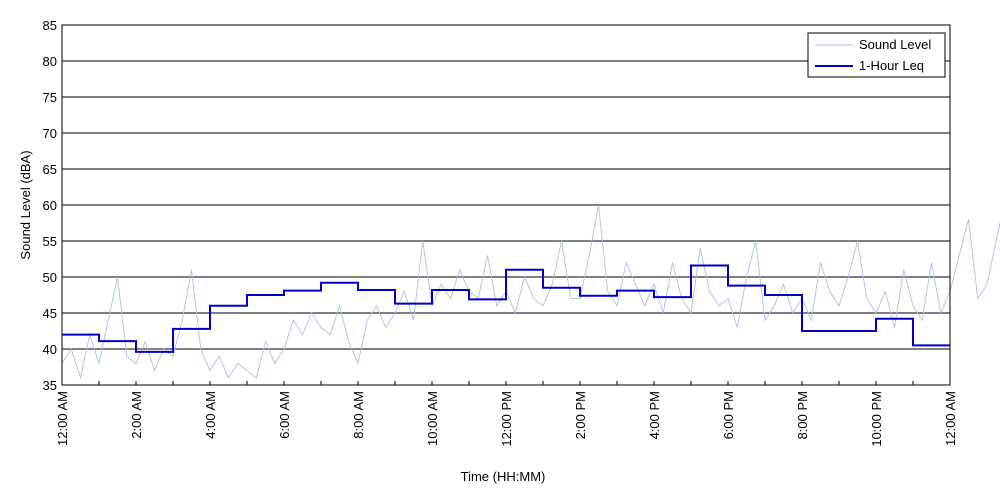  Describe the element at coordinates (50, 169) in the screenshot. I see `y-tick-label-65: 65` at that location.